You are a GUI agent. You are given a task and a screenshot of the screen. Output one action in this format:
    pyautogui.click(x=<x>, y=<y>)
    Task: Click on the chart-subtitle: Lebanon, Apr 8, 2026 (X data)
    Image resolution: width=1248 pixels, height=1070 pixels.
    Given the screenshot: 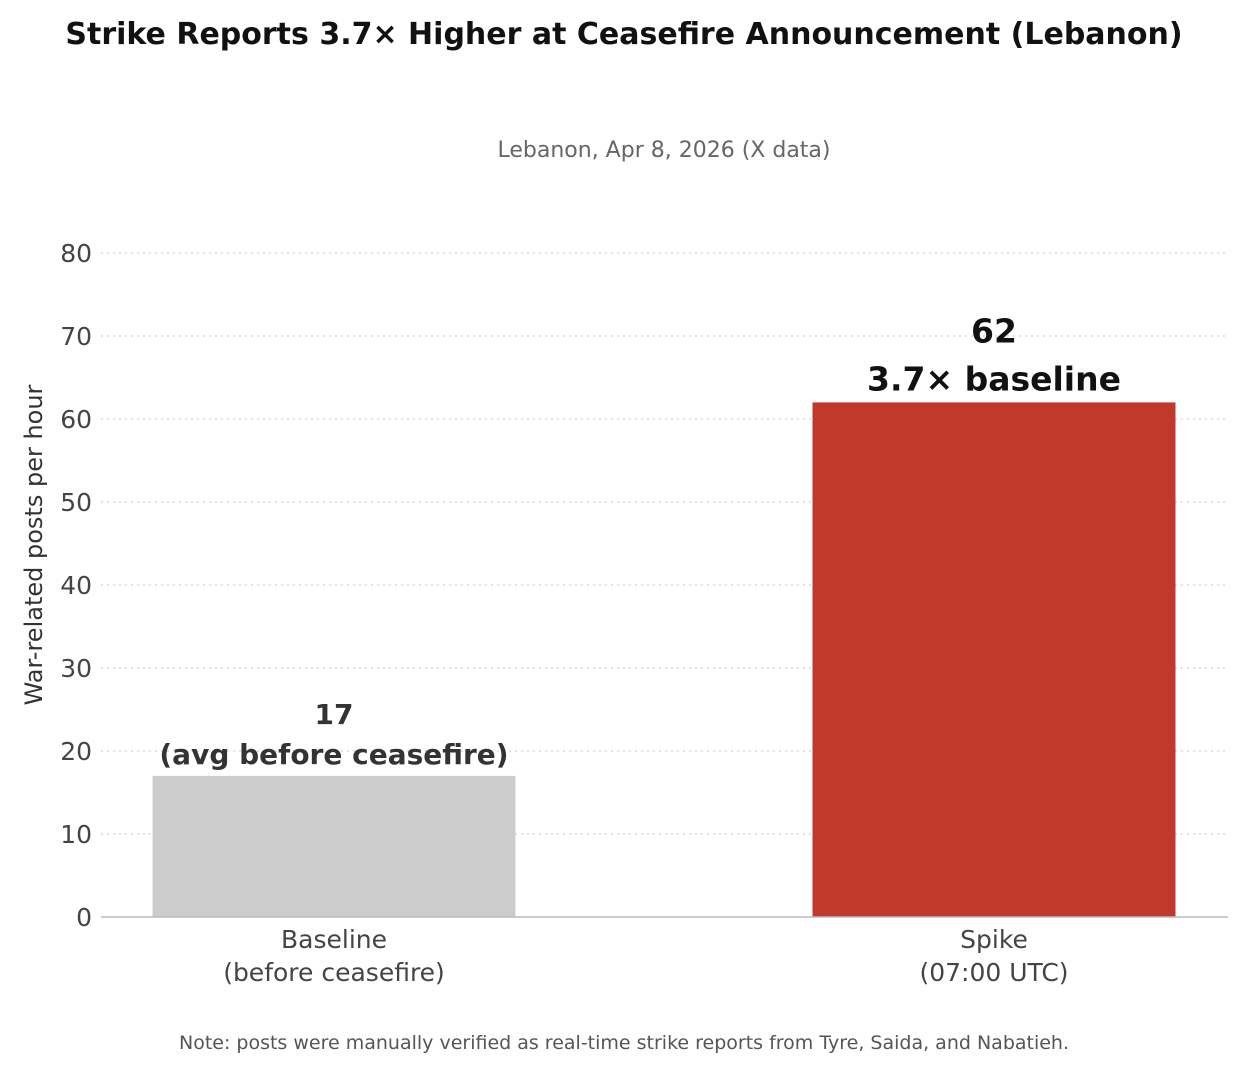 What is the action you would take?
    pyautogui.click(x=664, y=150)
    